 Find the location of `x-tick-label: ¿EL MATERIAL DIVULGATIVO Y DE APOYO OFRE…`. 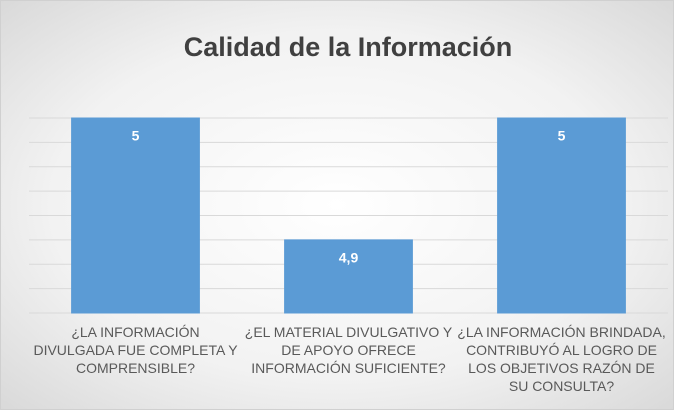

x-tick-label: ¿EL MATERIAL DIVULGATIVO Y DE APOYO OFRE… is located at coordinates (348, 350).